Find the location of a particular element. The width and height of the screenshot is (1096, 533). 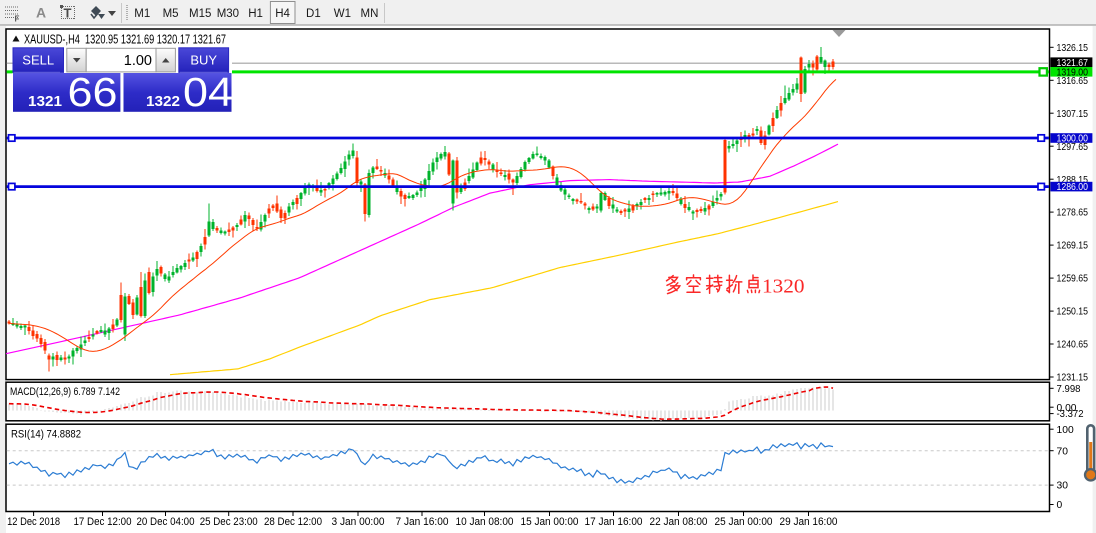

svg-text: SELL is located at coordinates (38, 59).